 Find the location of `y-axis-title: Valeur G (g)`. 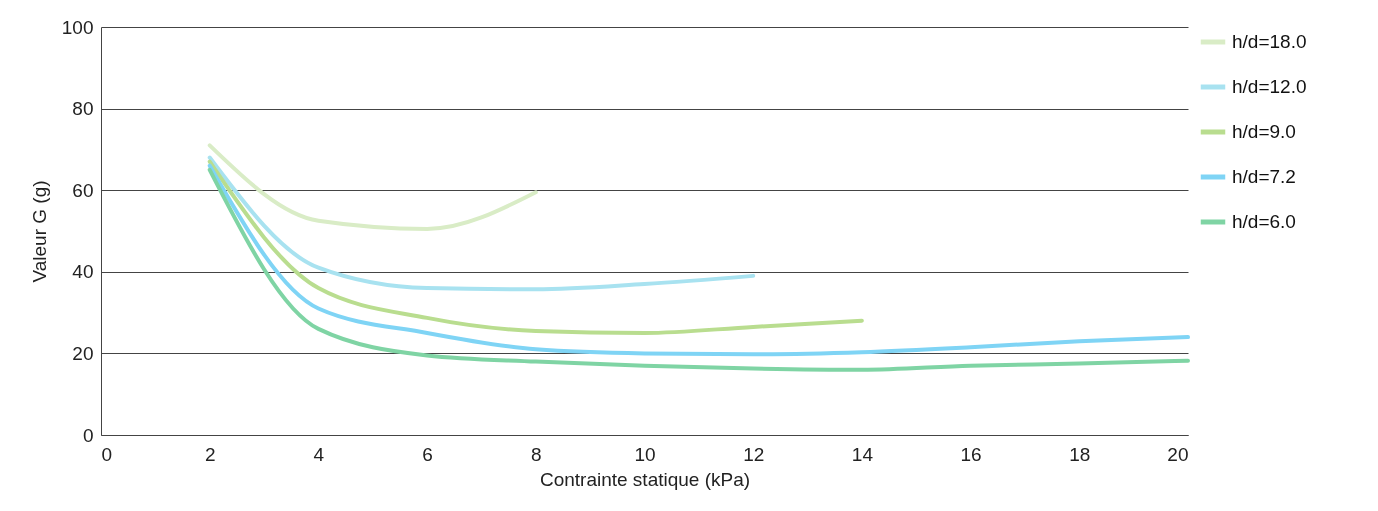

y-axis-title: Valeur G (g) is located at coordinates (39, 231).